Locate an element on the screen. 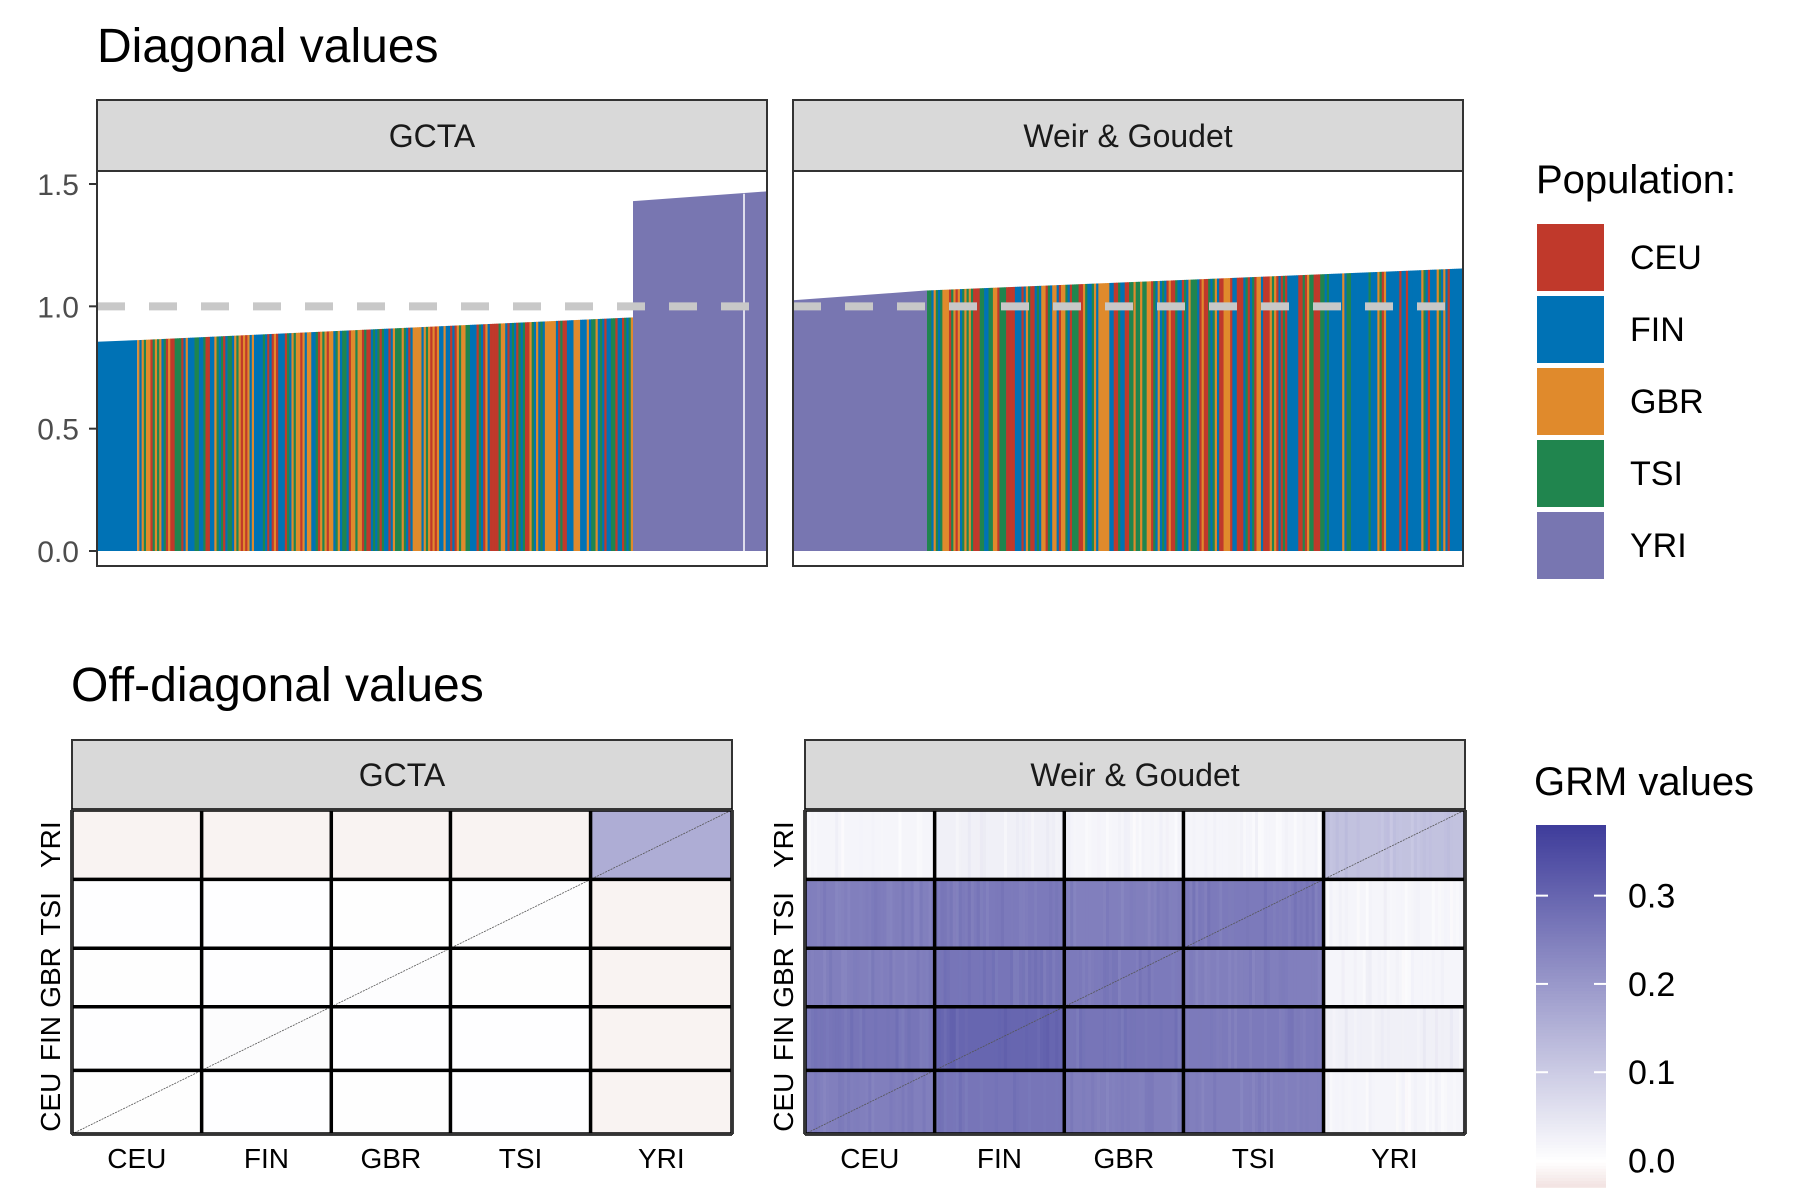  heat-diagonal is located at coordinates (402, 972).